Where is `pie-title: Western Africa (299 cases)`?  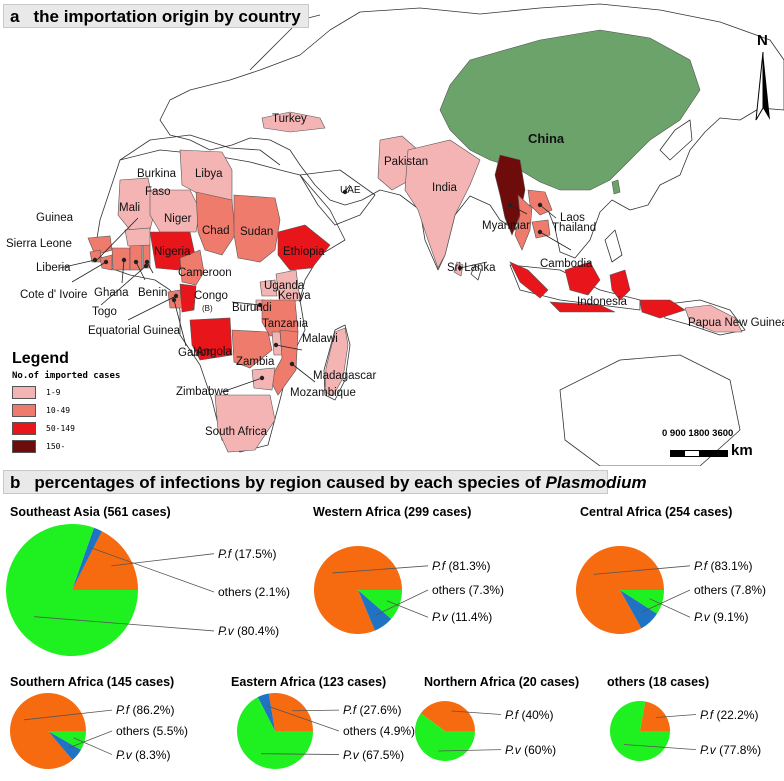 pie-title: Western Africa (299 cases) is located at coordinates (392, 512).